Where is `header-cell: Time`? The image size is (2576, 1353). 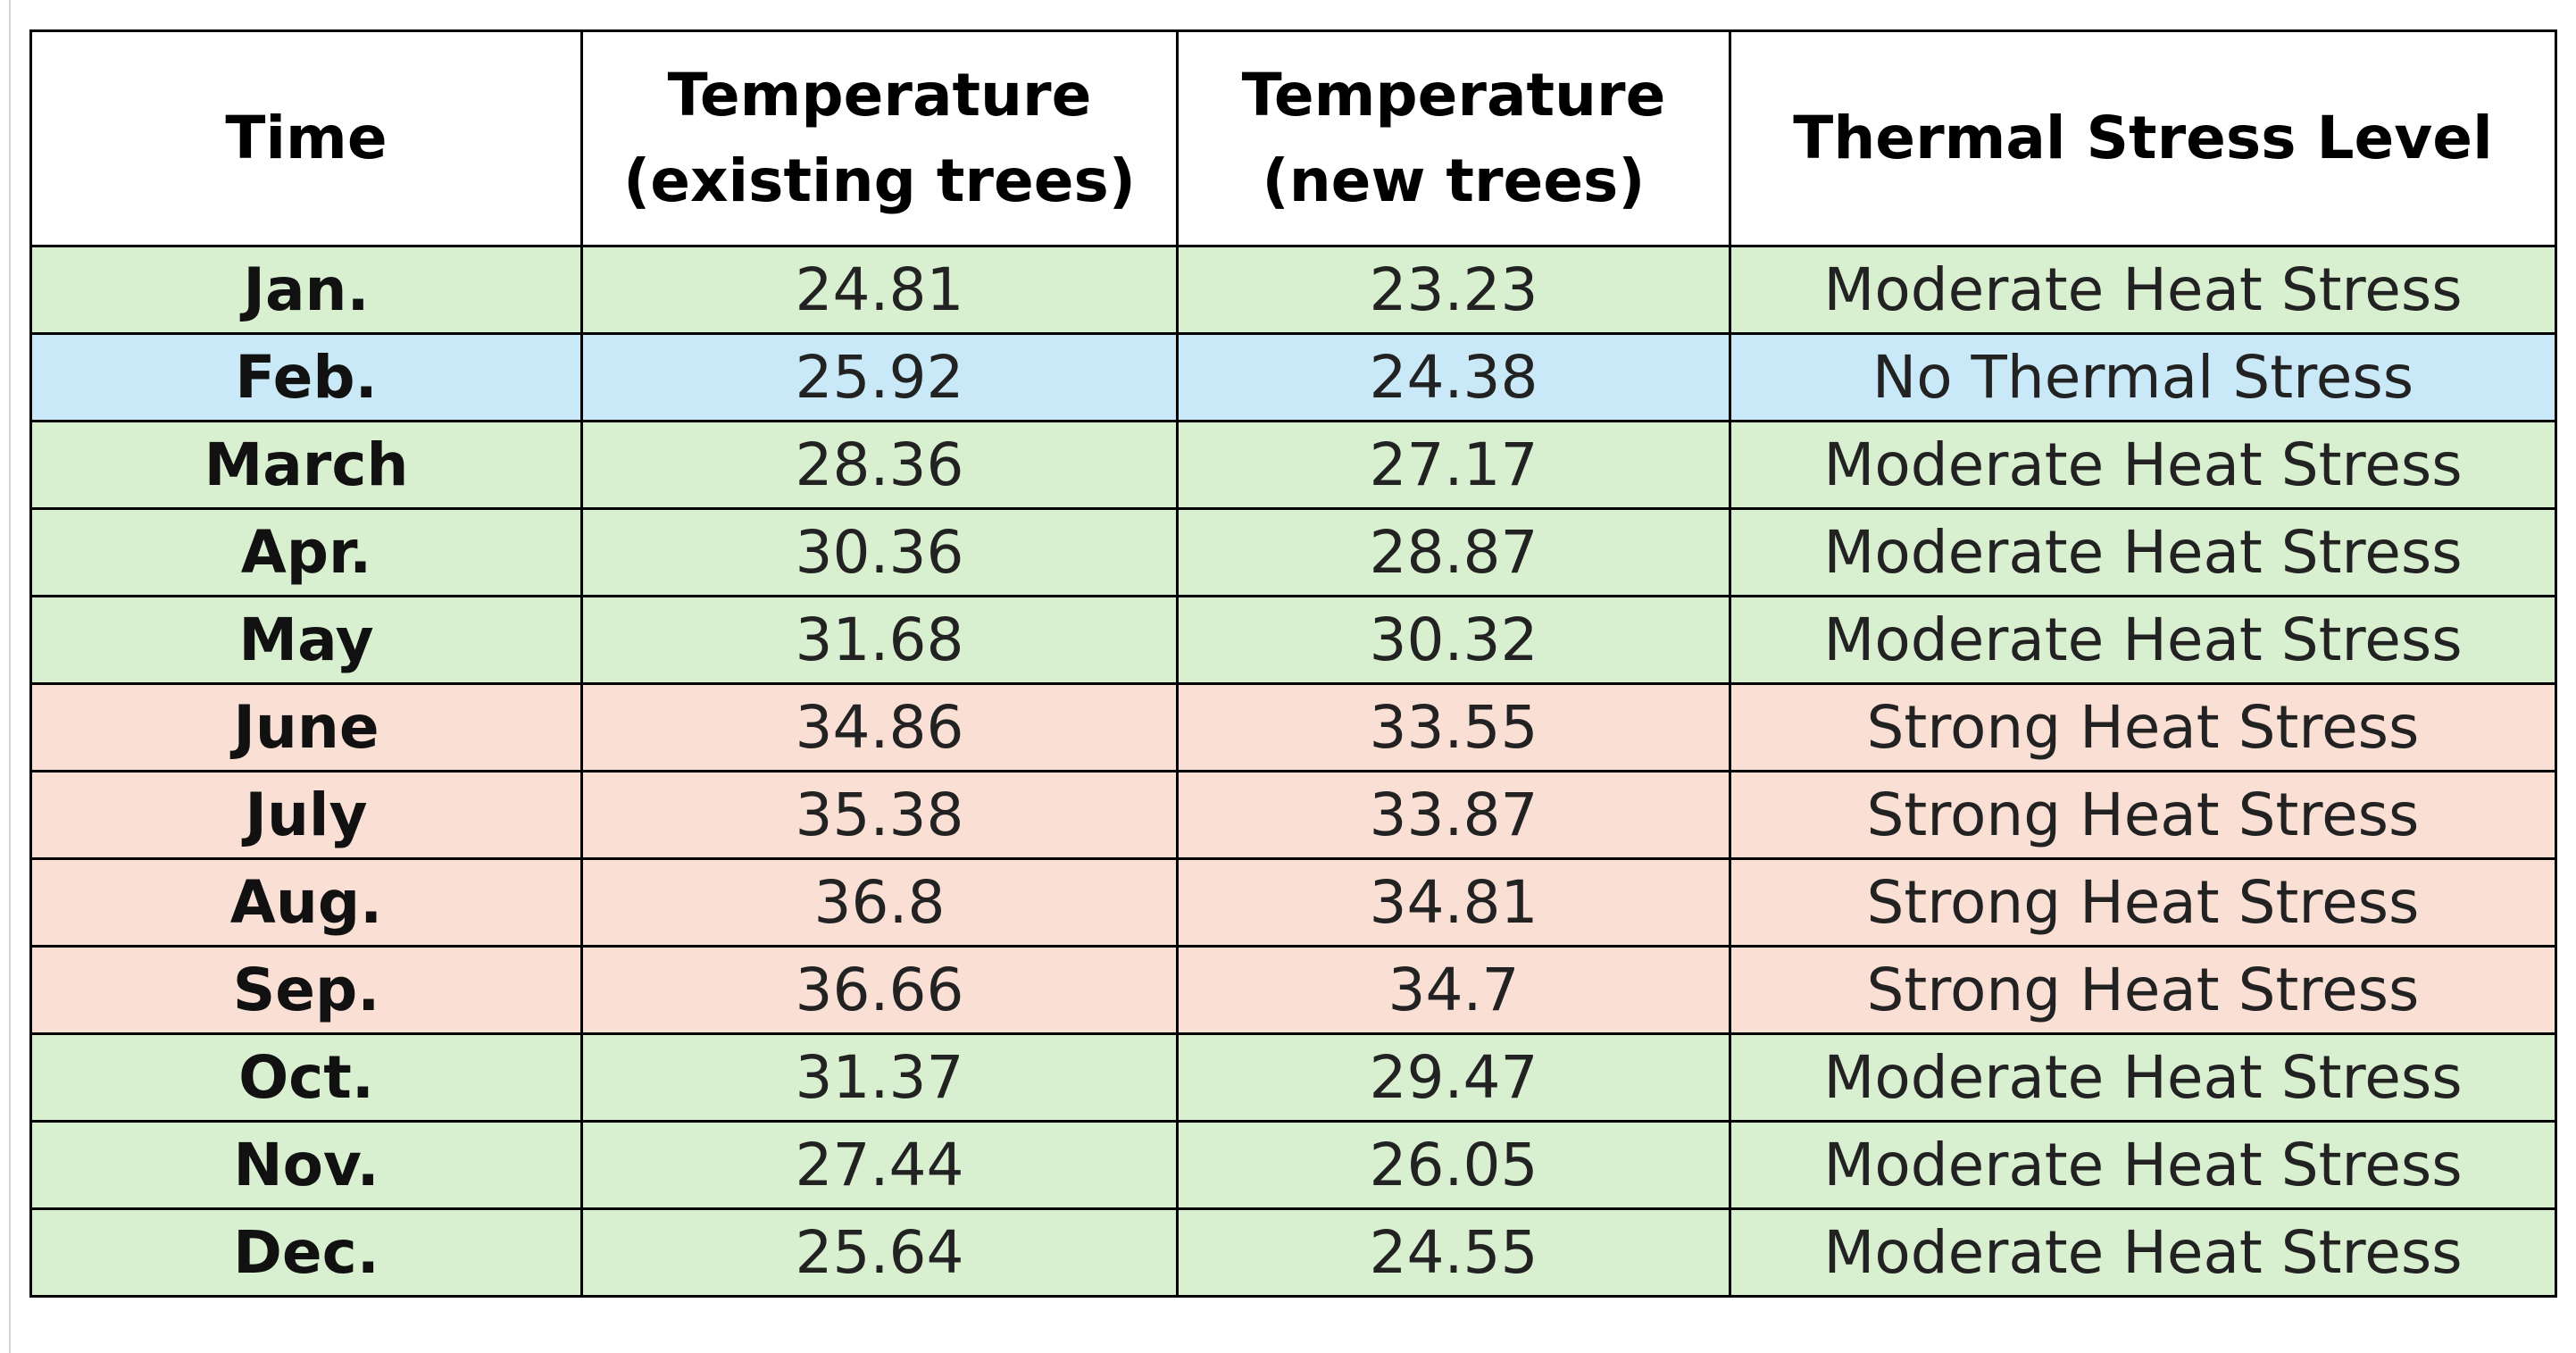
header-cell: Time is located at coordinates (306, 138).